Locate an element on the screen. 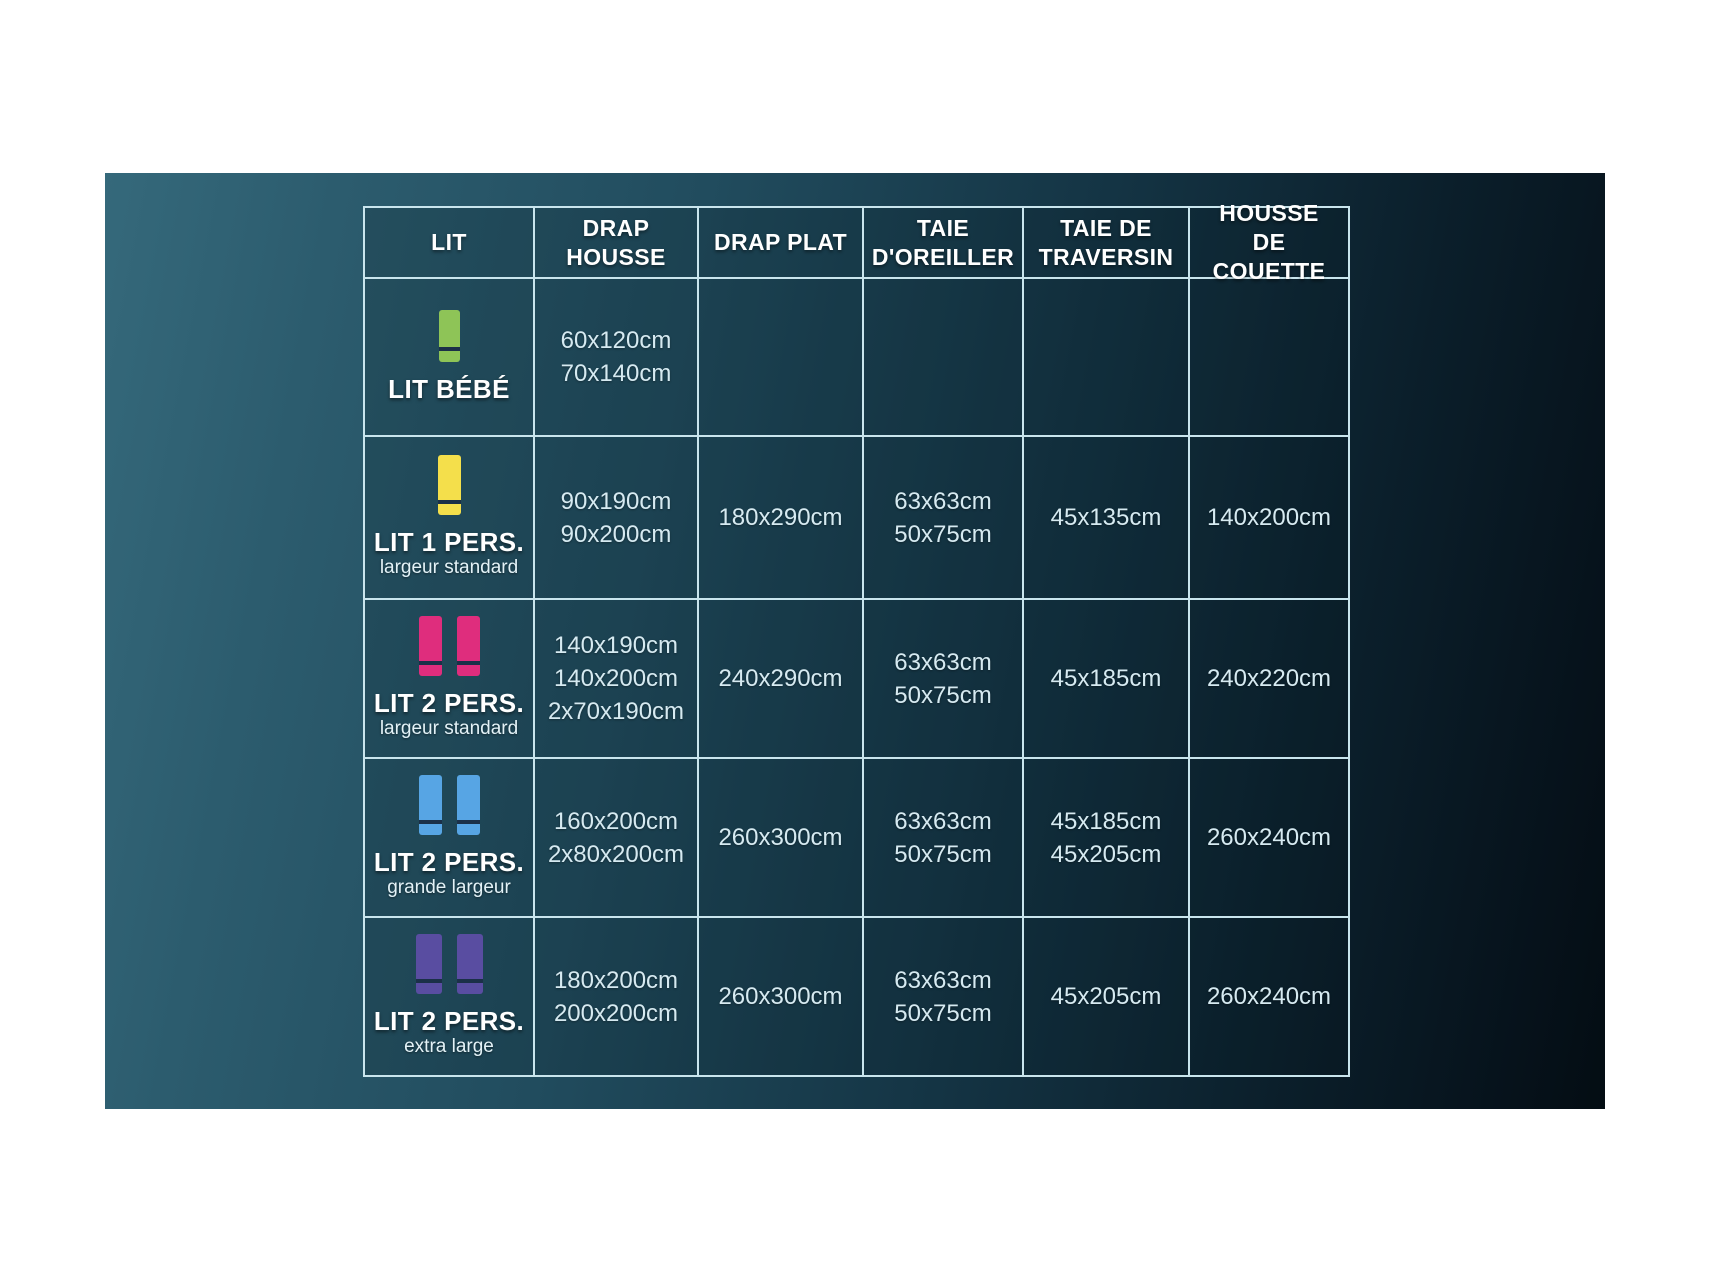  size-value: 90x190cm is located at coordinates (616, 501).